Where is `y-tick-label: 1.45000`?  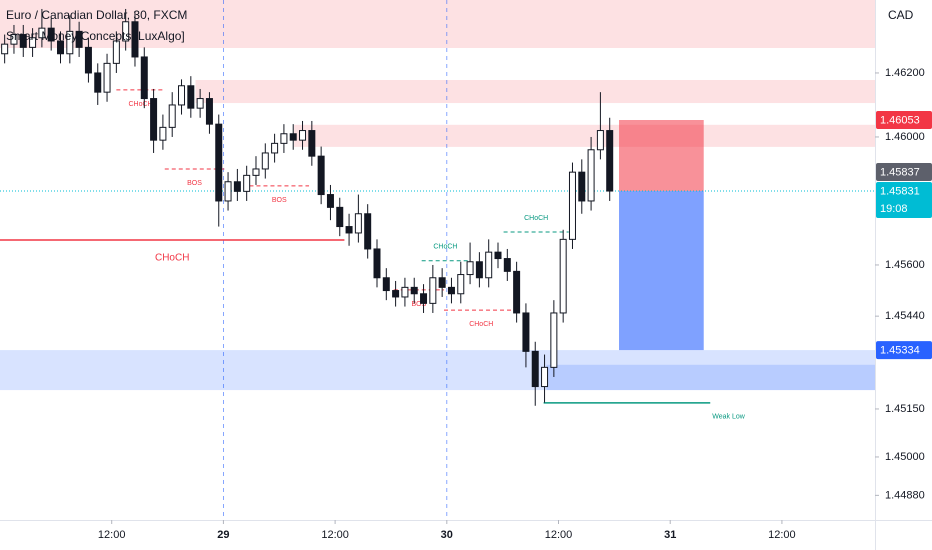 y-tick-label: 1.45000 is located at coordinates (905, 457).